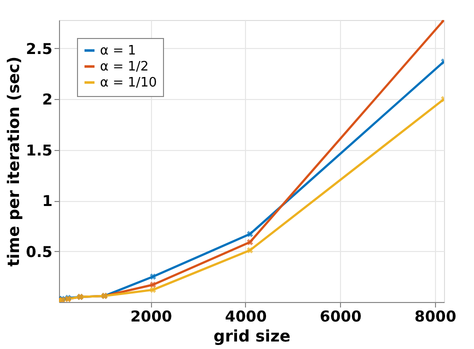 This screenshot has width=474, height=349. What do you see at coordinates (124, 67) in the screenshot?
I see `legend-label: α = 1/2` at bounding box center [124, 67].